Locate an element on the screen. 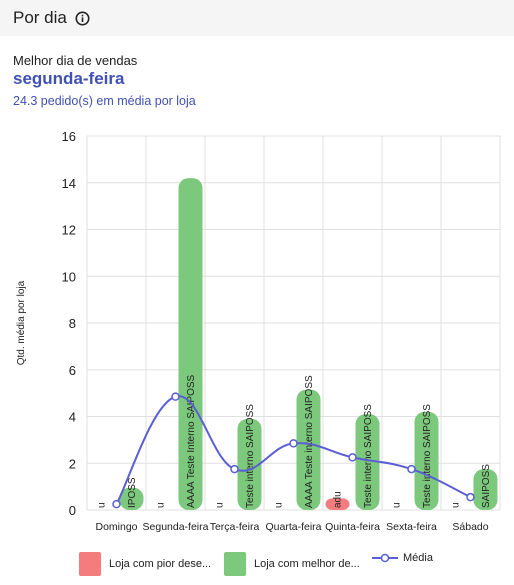 The width and height of the screenshot is (514, 585). bar-best-label: IPOSS is located at coordinates (132, 492).